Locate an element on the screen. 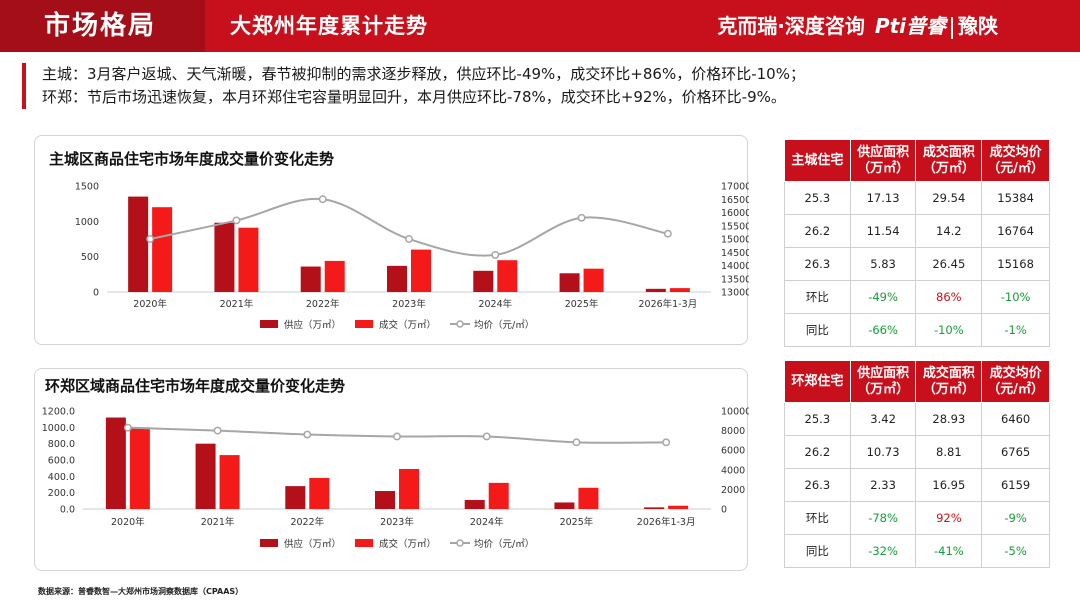 The width and height of the screenshot is (1080, 608). header-bar: 市场格局 大郑州年度累计走势 克而瑞·深度咨询 Pti普睿 豫陕 is located at coordinates (540, 26).